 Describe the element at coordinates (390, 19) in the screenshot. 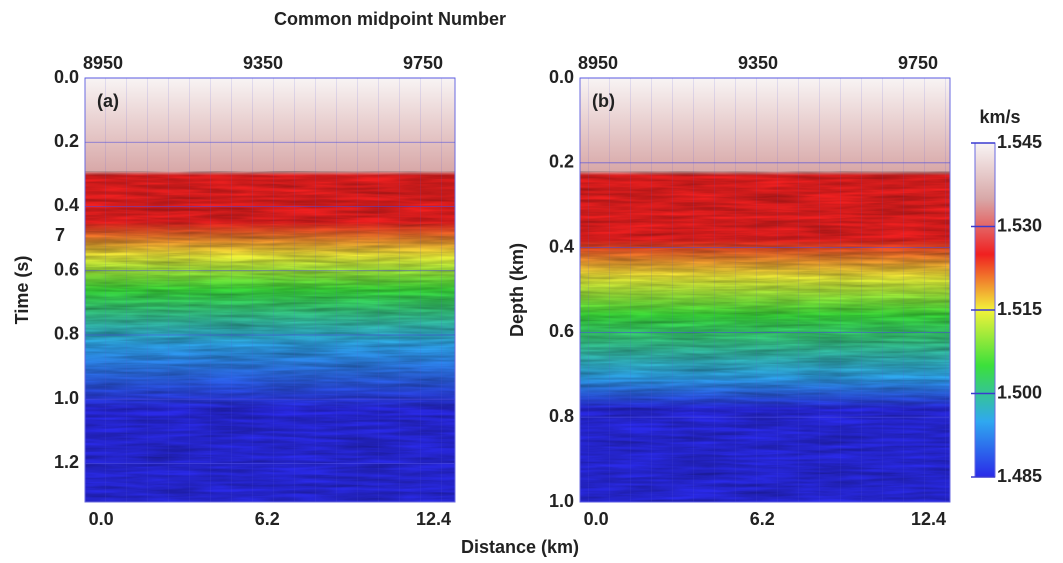

I see `title: Common midpoint Number` at that location.